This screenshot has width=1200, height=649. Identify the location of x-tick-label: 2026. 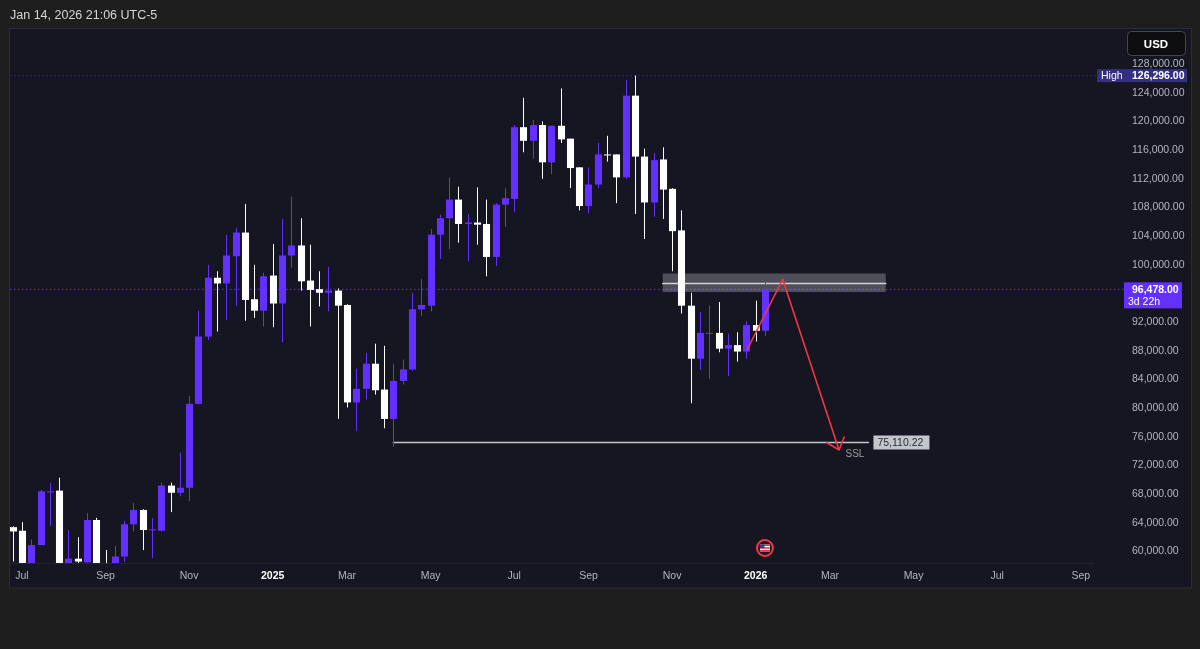
(755, 574).